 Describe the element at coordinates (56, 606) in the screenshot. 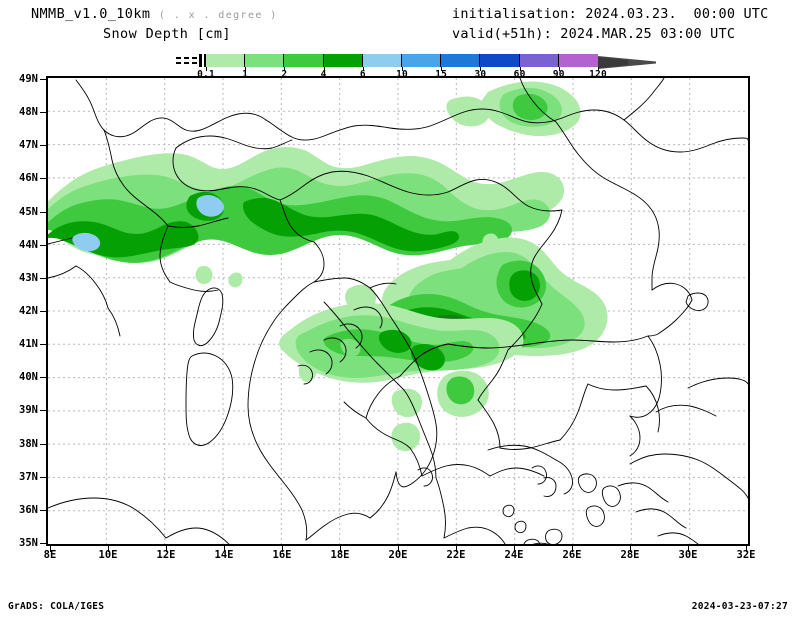

I see `grads-credit: GrADS: COLA/IGES` at that location.